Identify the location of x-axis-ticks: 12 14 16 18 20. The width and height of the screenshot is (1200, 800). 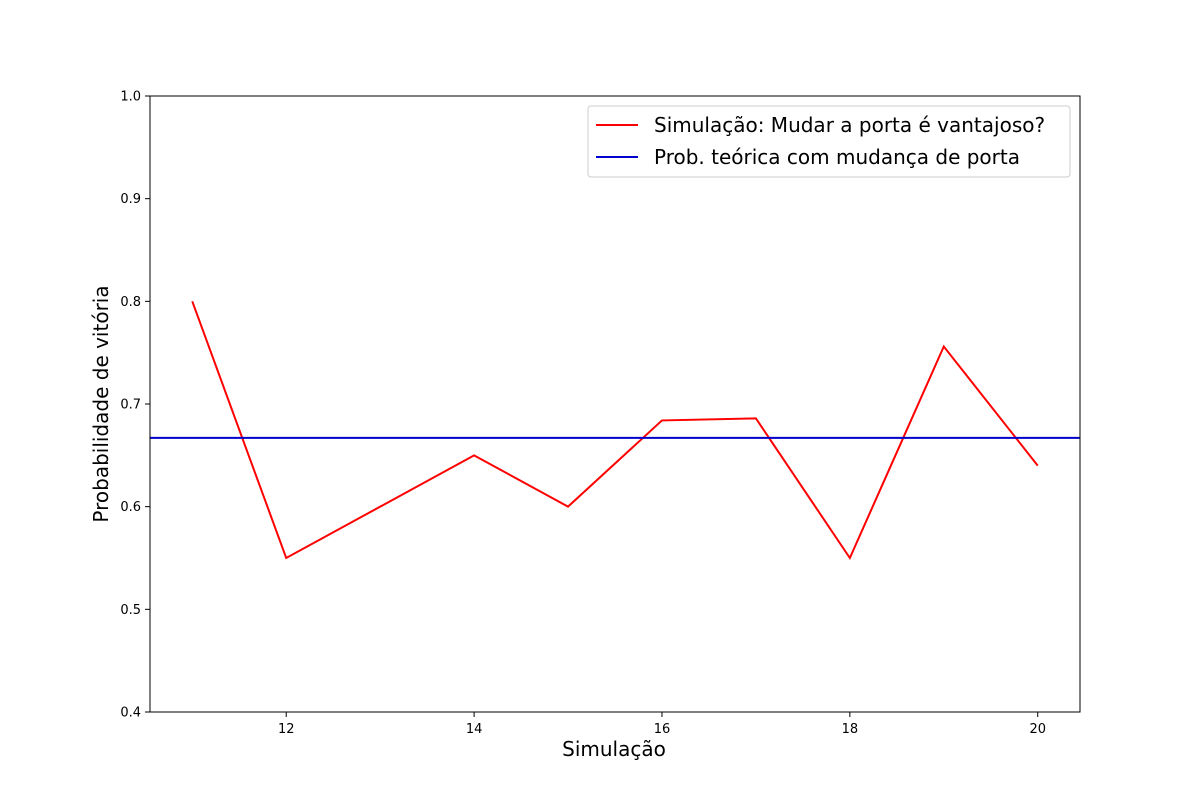
(662, 724).